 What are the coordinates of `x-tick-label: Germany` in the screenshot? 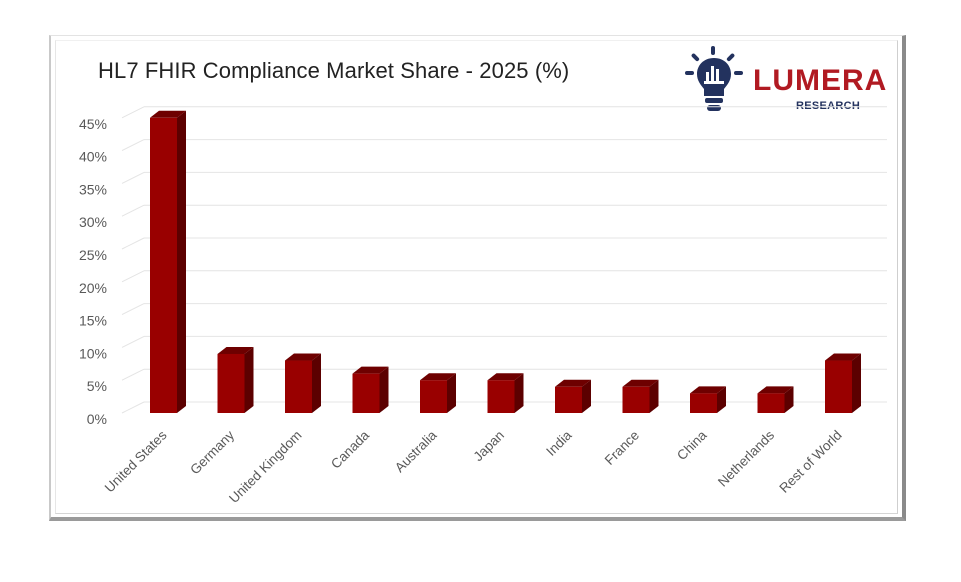 It's located at (212, 452).